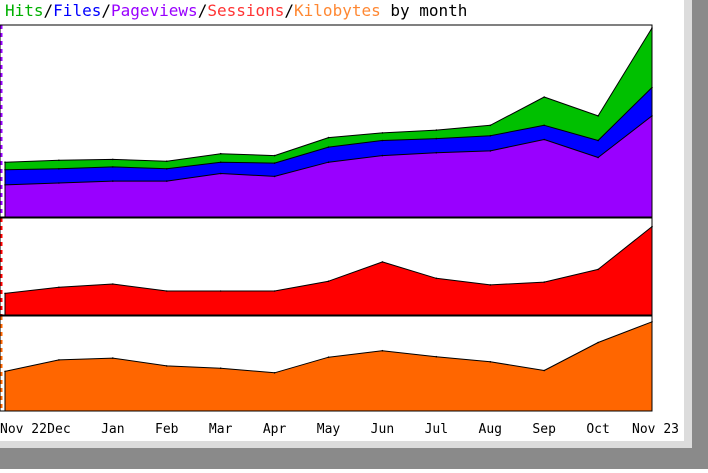  Describe the element at coordinates (424, 10) in the screenshot. I see `chart-title-segment: by month` at that location.